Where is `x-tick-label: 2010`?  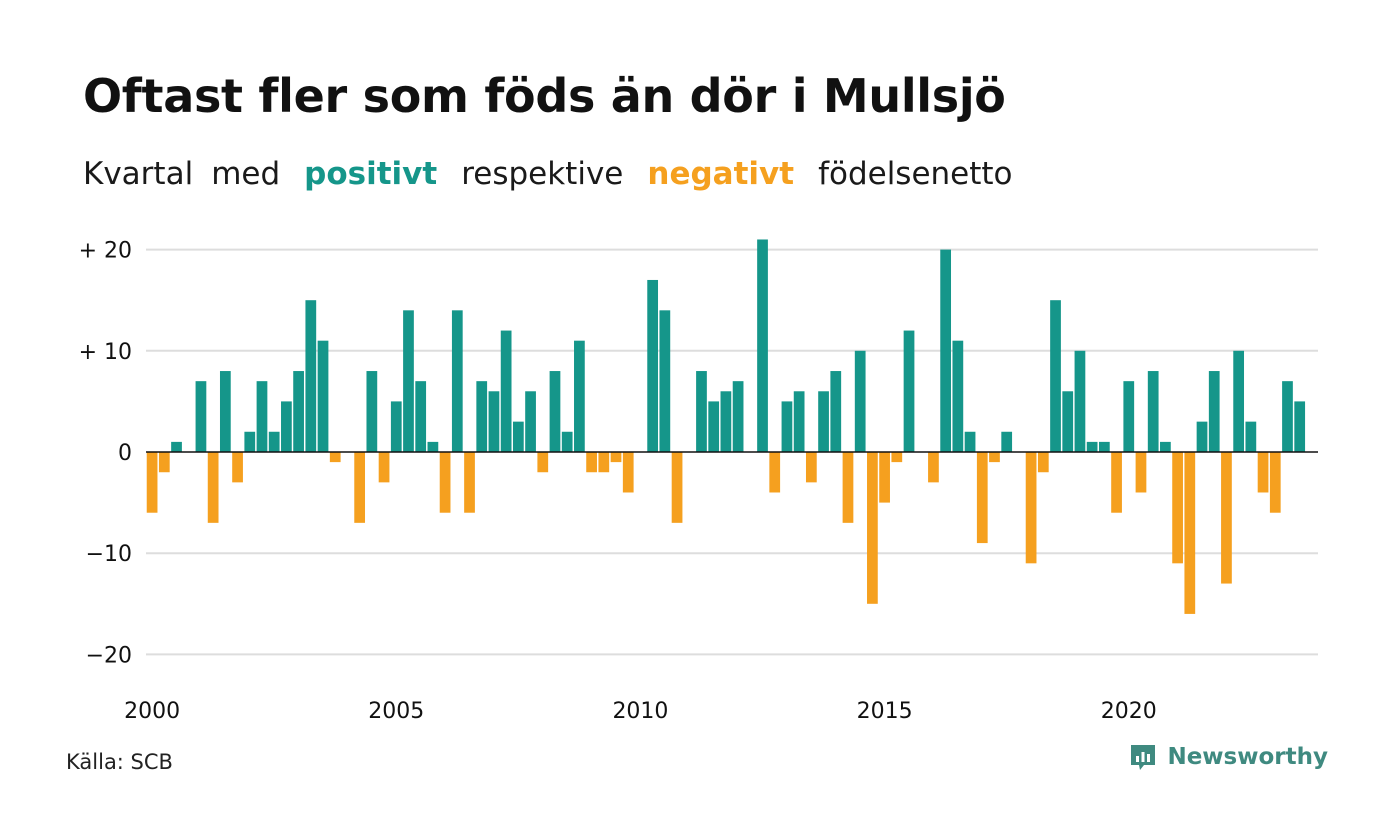 x-tick-label: 2010 is located at coordinates (640, 711).